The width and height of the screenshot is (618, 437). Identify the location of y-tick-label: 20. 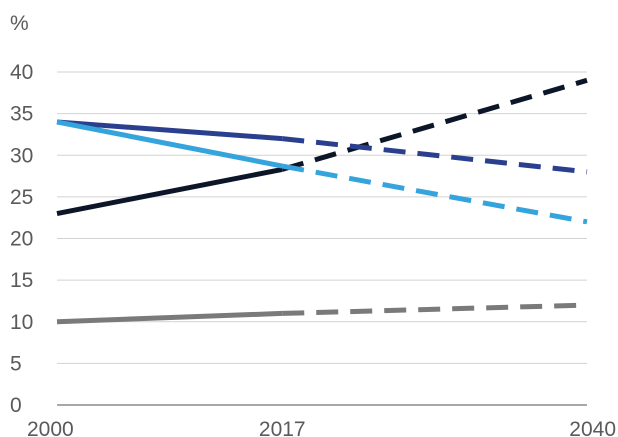
(21, 239).